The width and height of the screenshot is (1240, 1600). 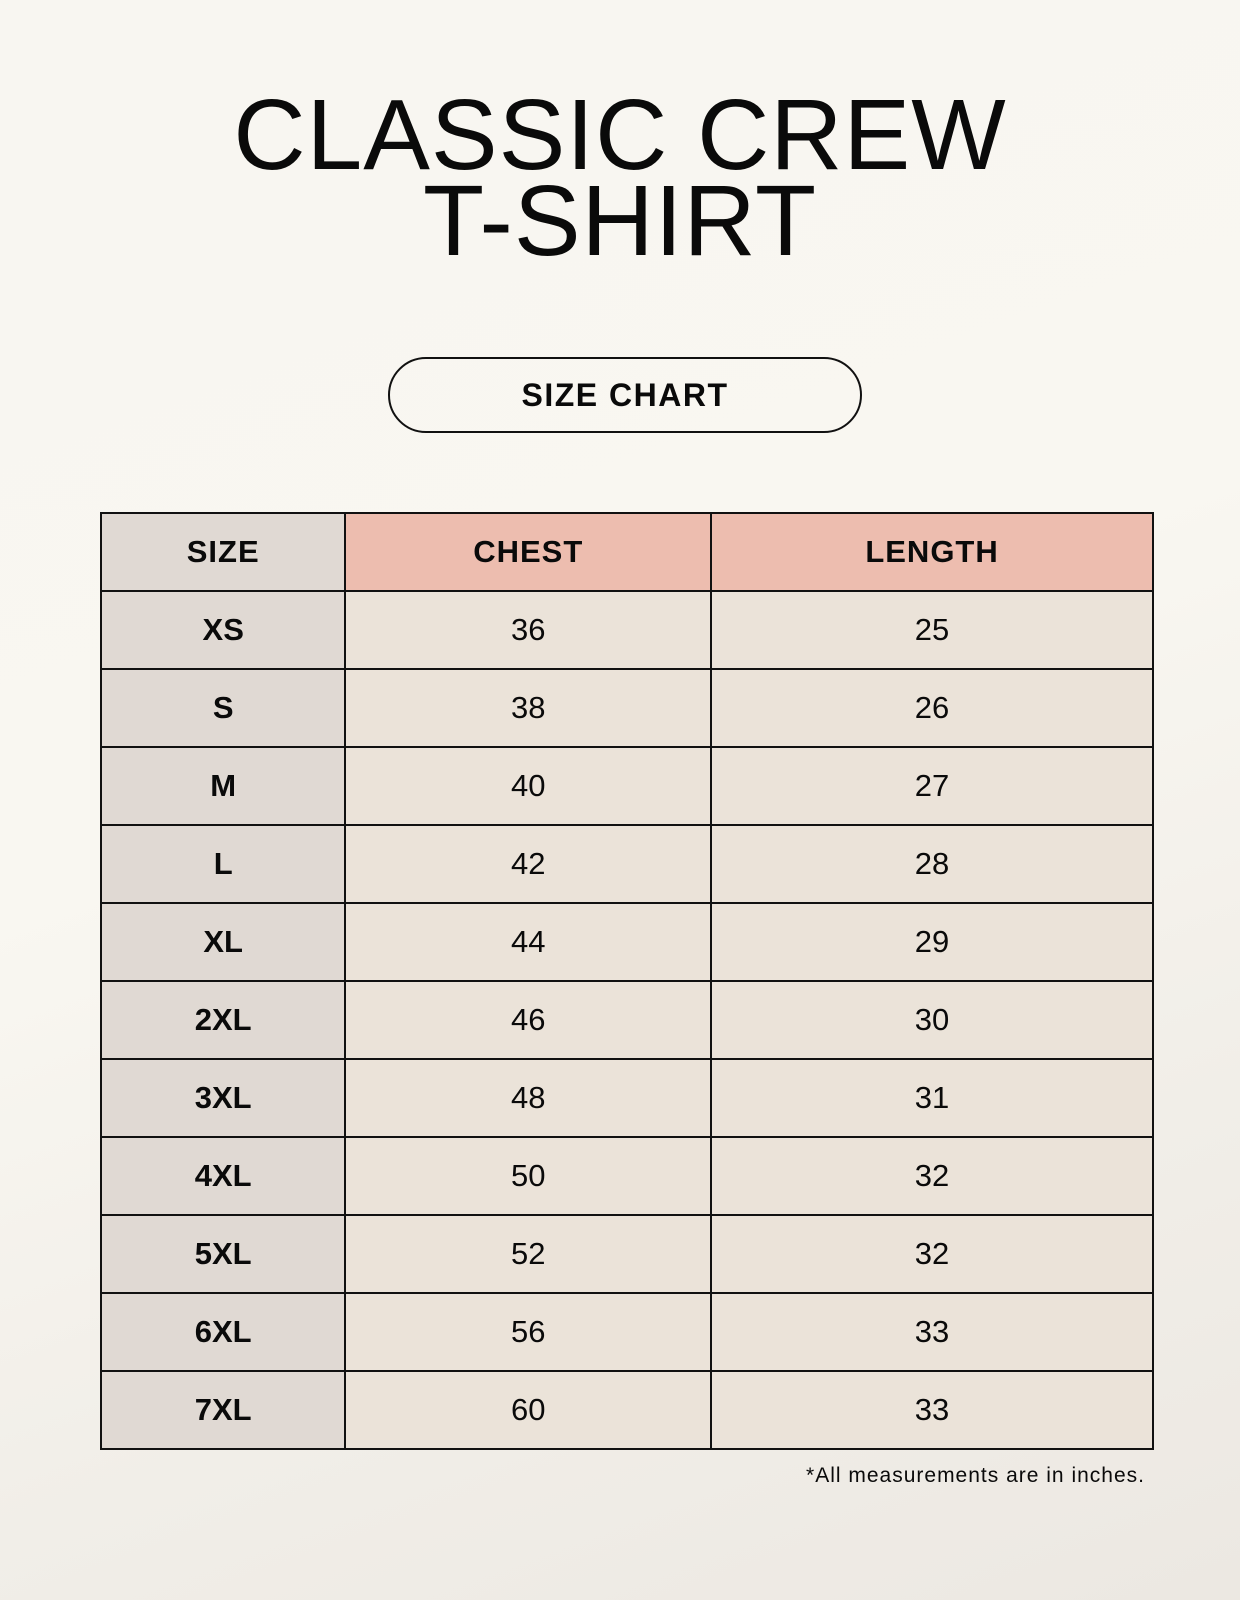 I want to click on cell-size: 7XL, so click(x=223, y=1410).